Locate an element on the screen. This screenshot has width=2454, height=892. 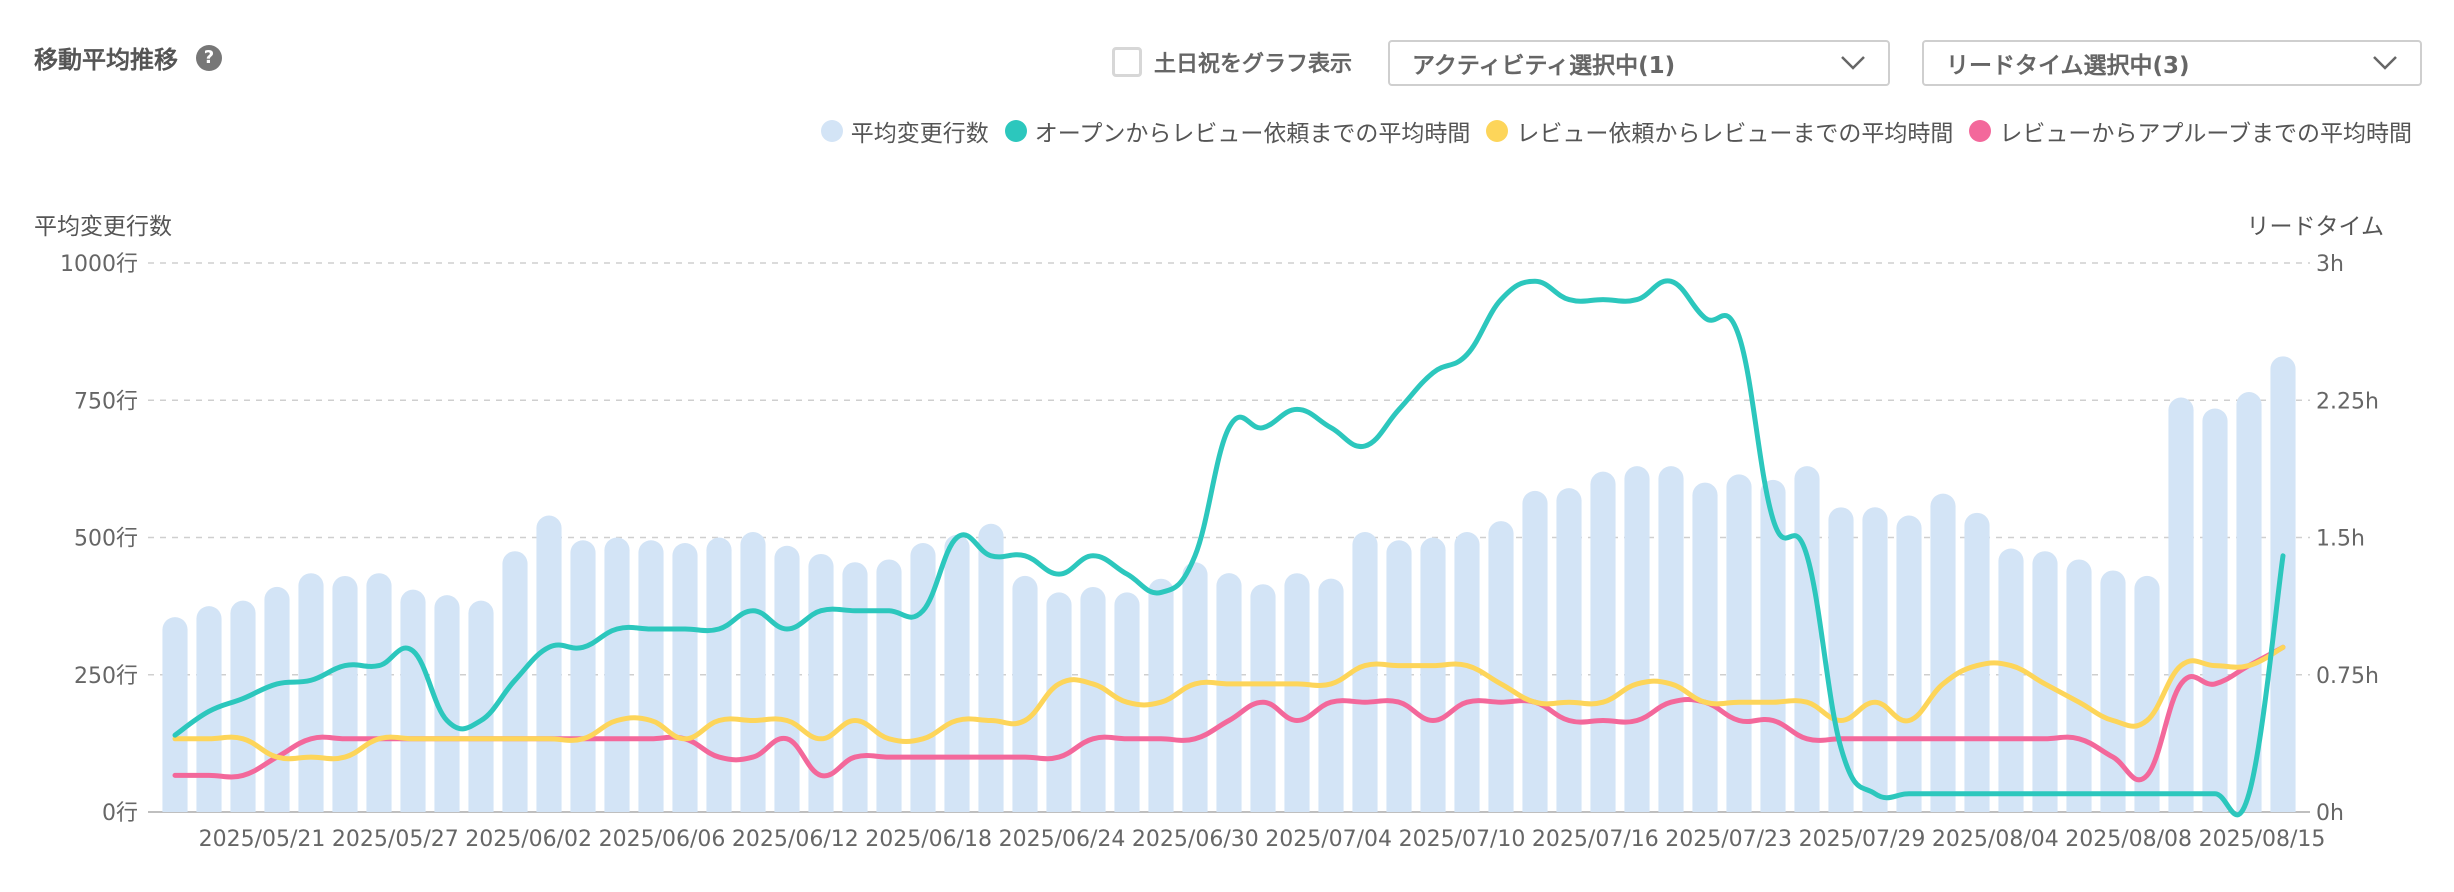
left-tick-label: 250行 is located at coordinates (106, 676).